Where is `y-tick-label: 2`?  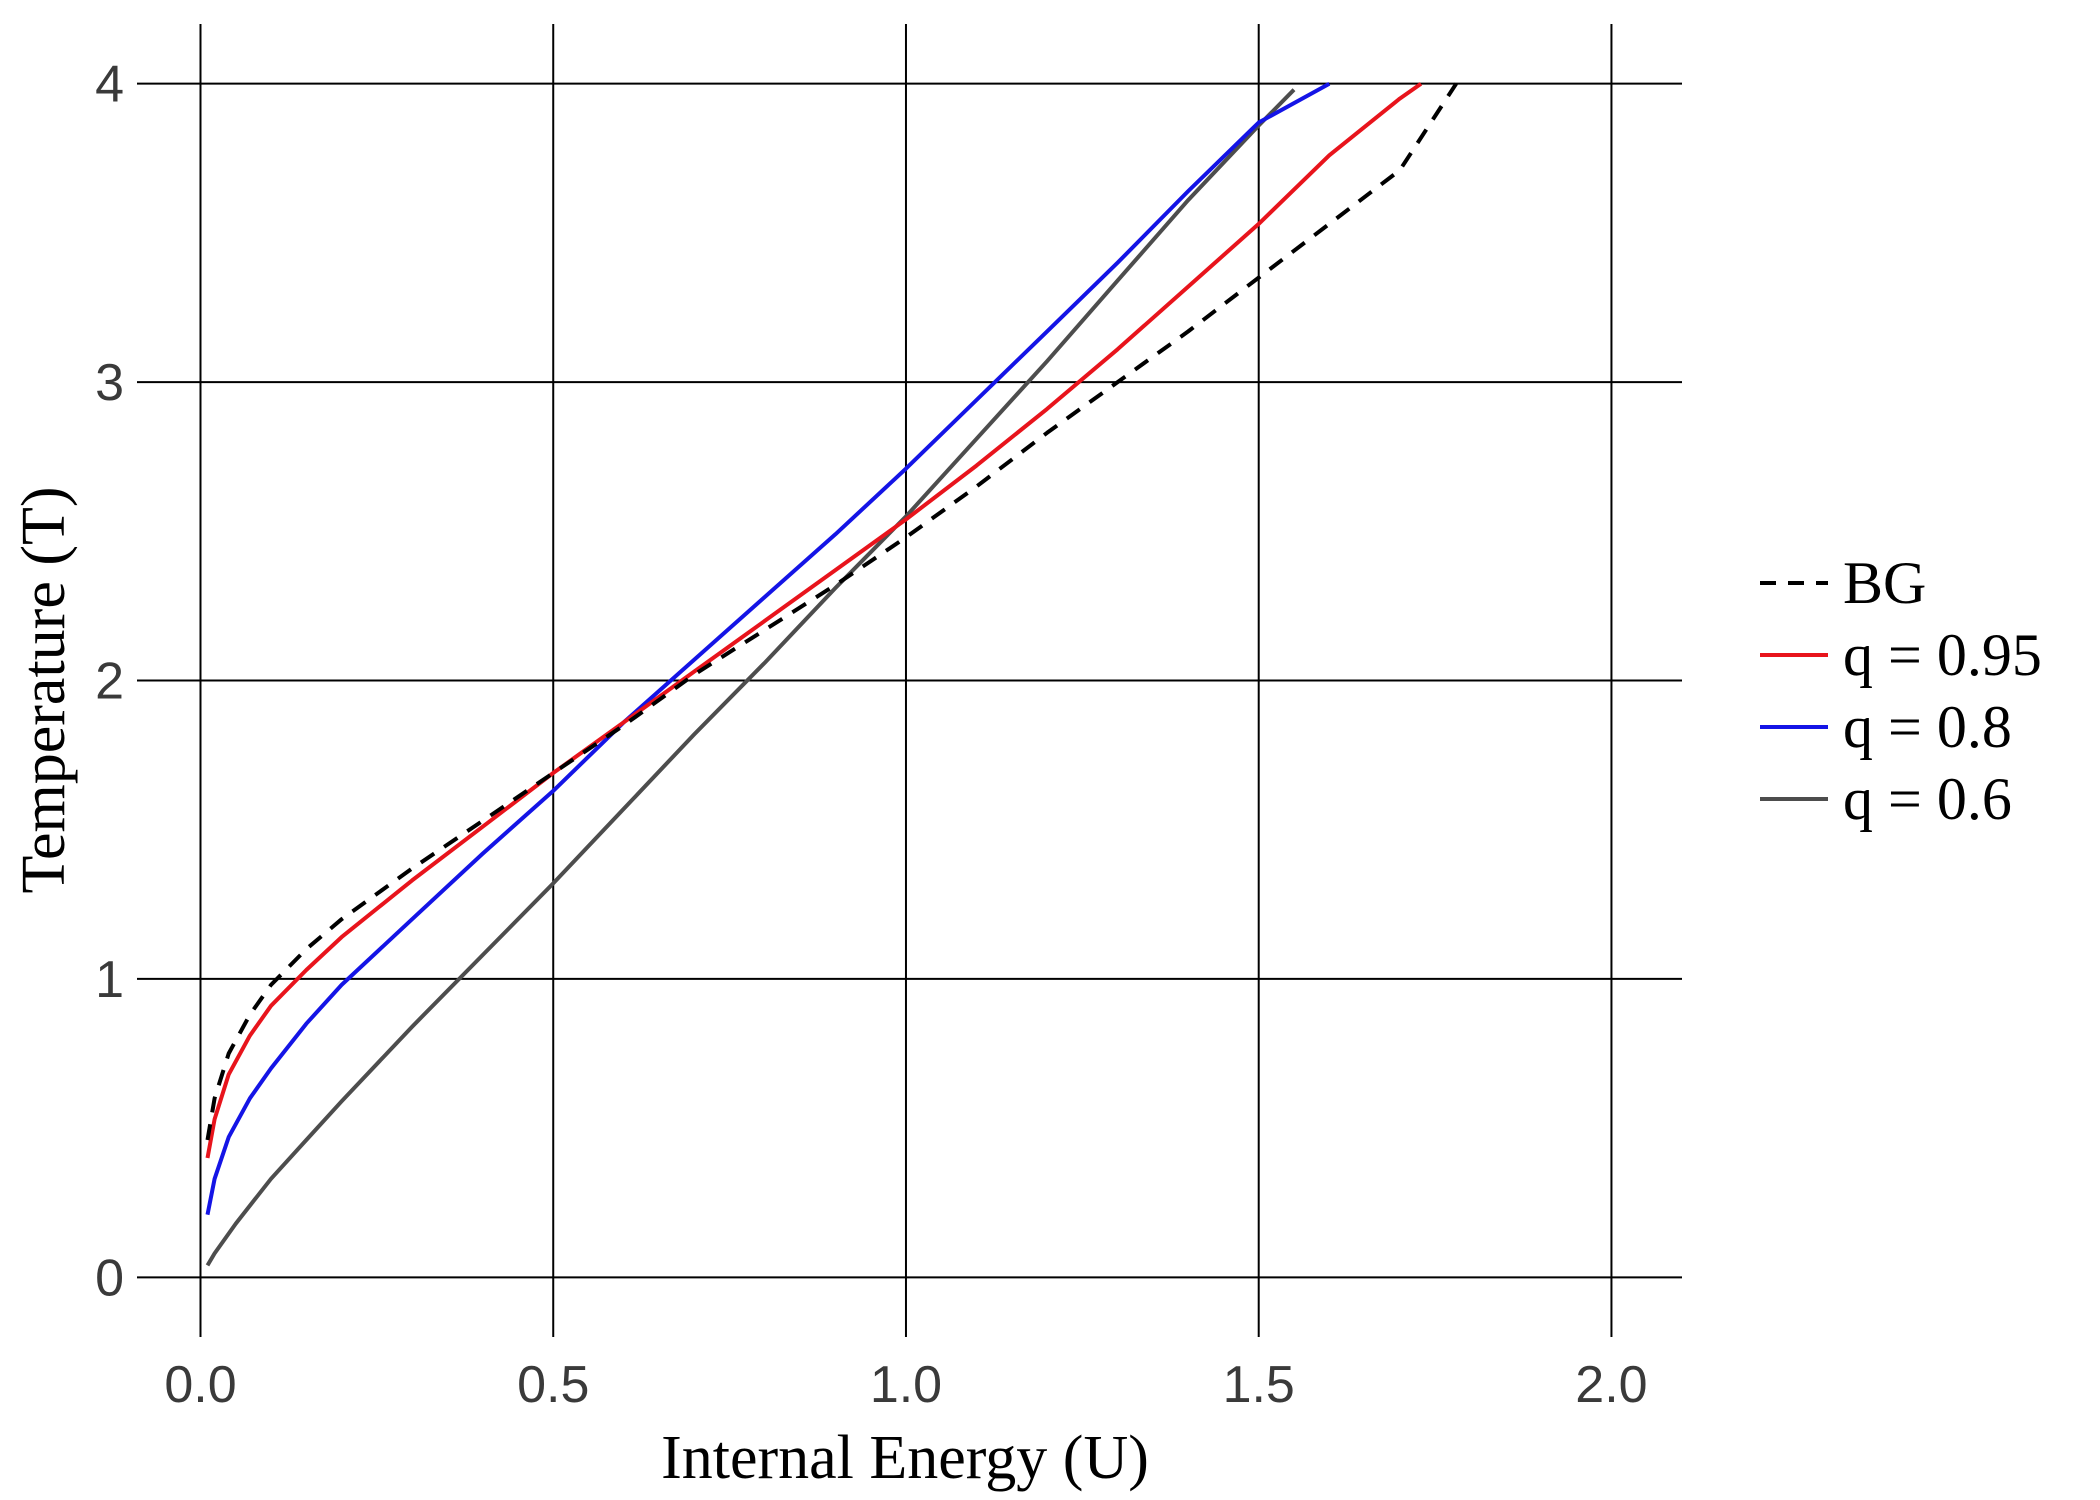
y-tick-label: 2 is located at coordinates (109, 682).